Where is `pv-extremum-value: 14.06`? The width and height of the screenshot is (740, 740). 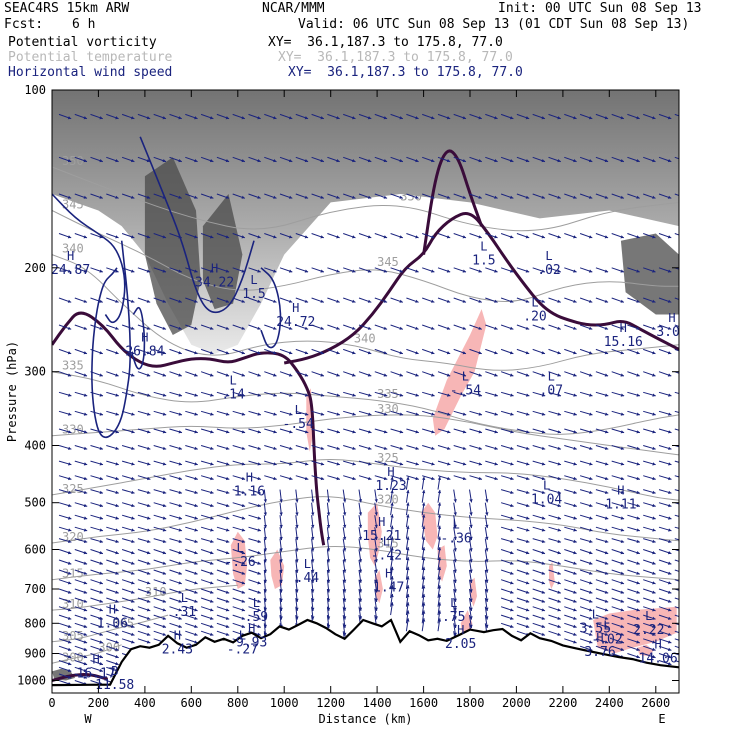
pv-extremum-value: 14.06 is located at coordinates (658, 658).